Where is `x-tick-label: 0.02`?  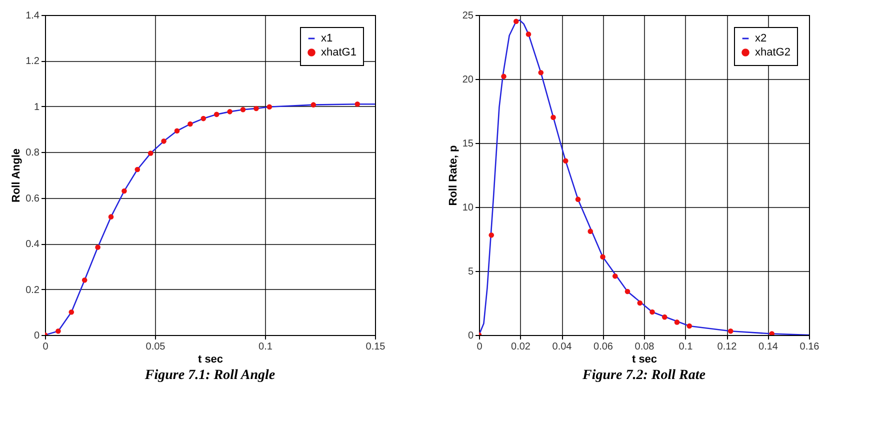 x-tick-label: 0.02 is located at coordinates (521, 347).